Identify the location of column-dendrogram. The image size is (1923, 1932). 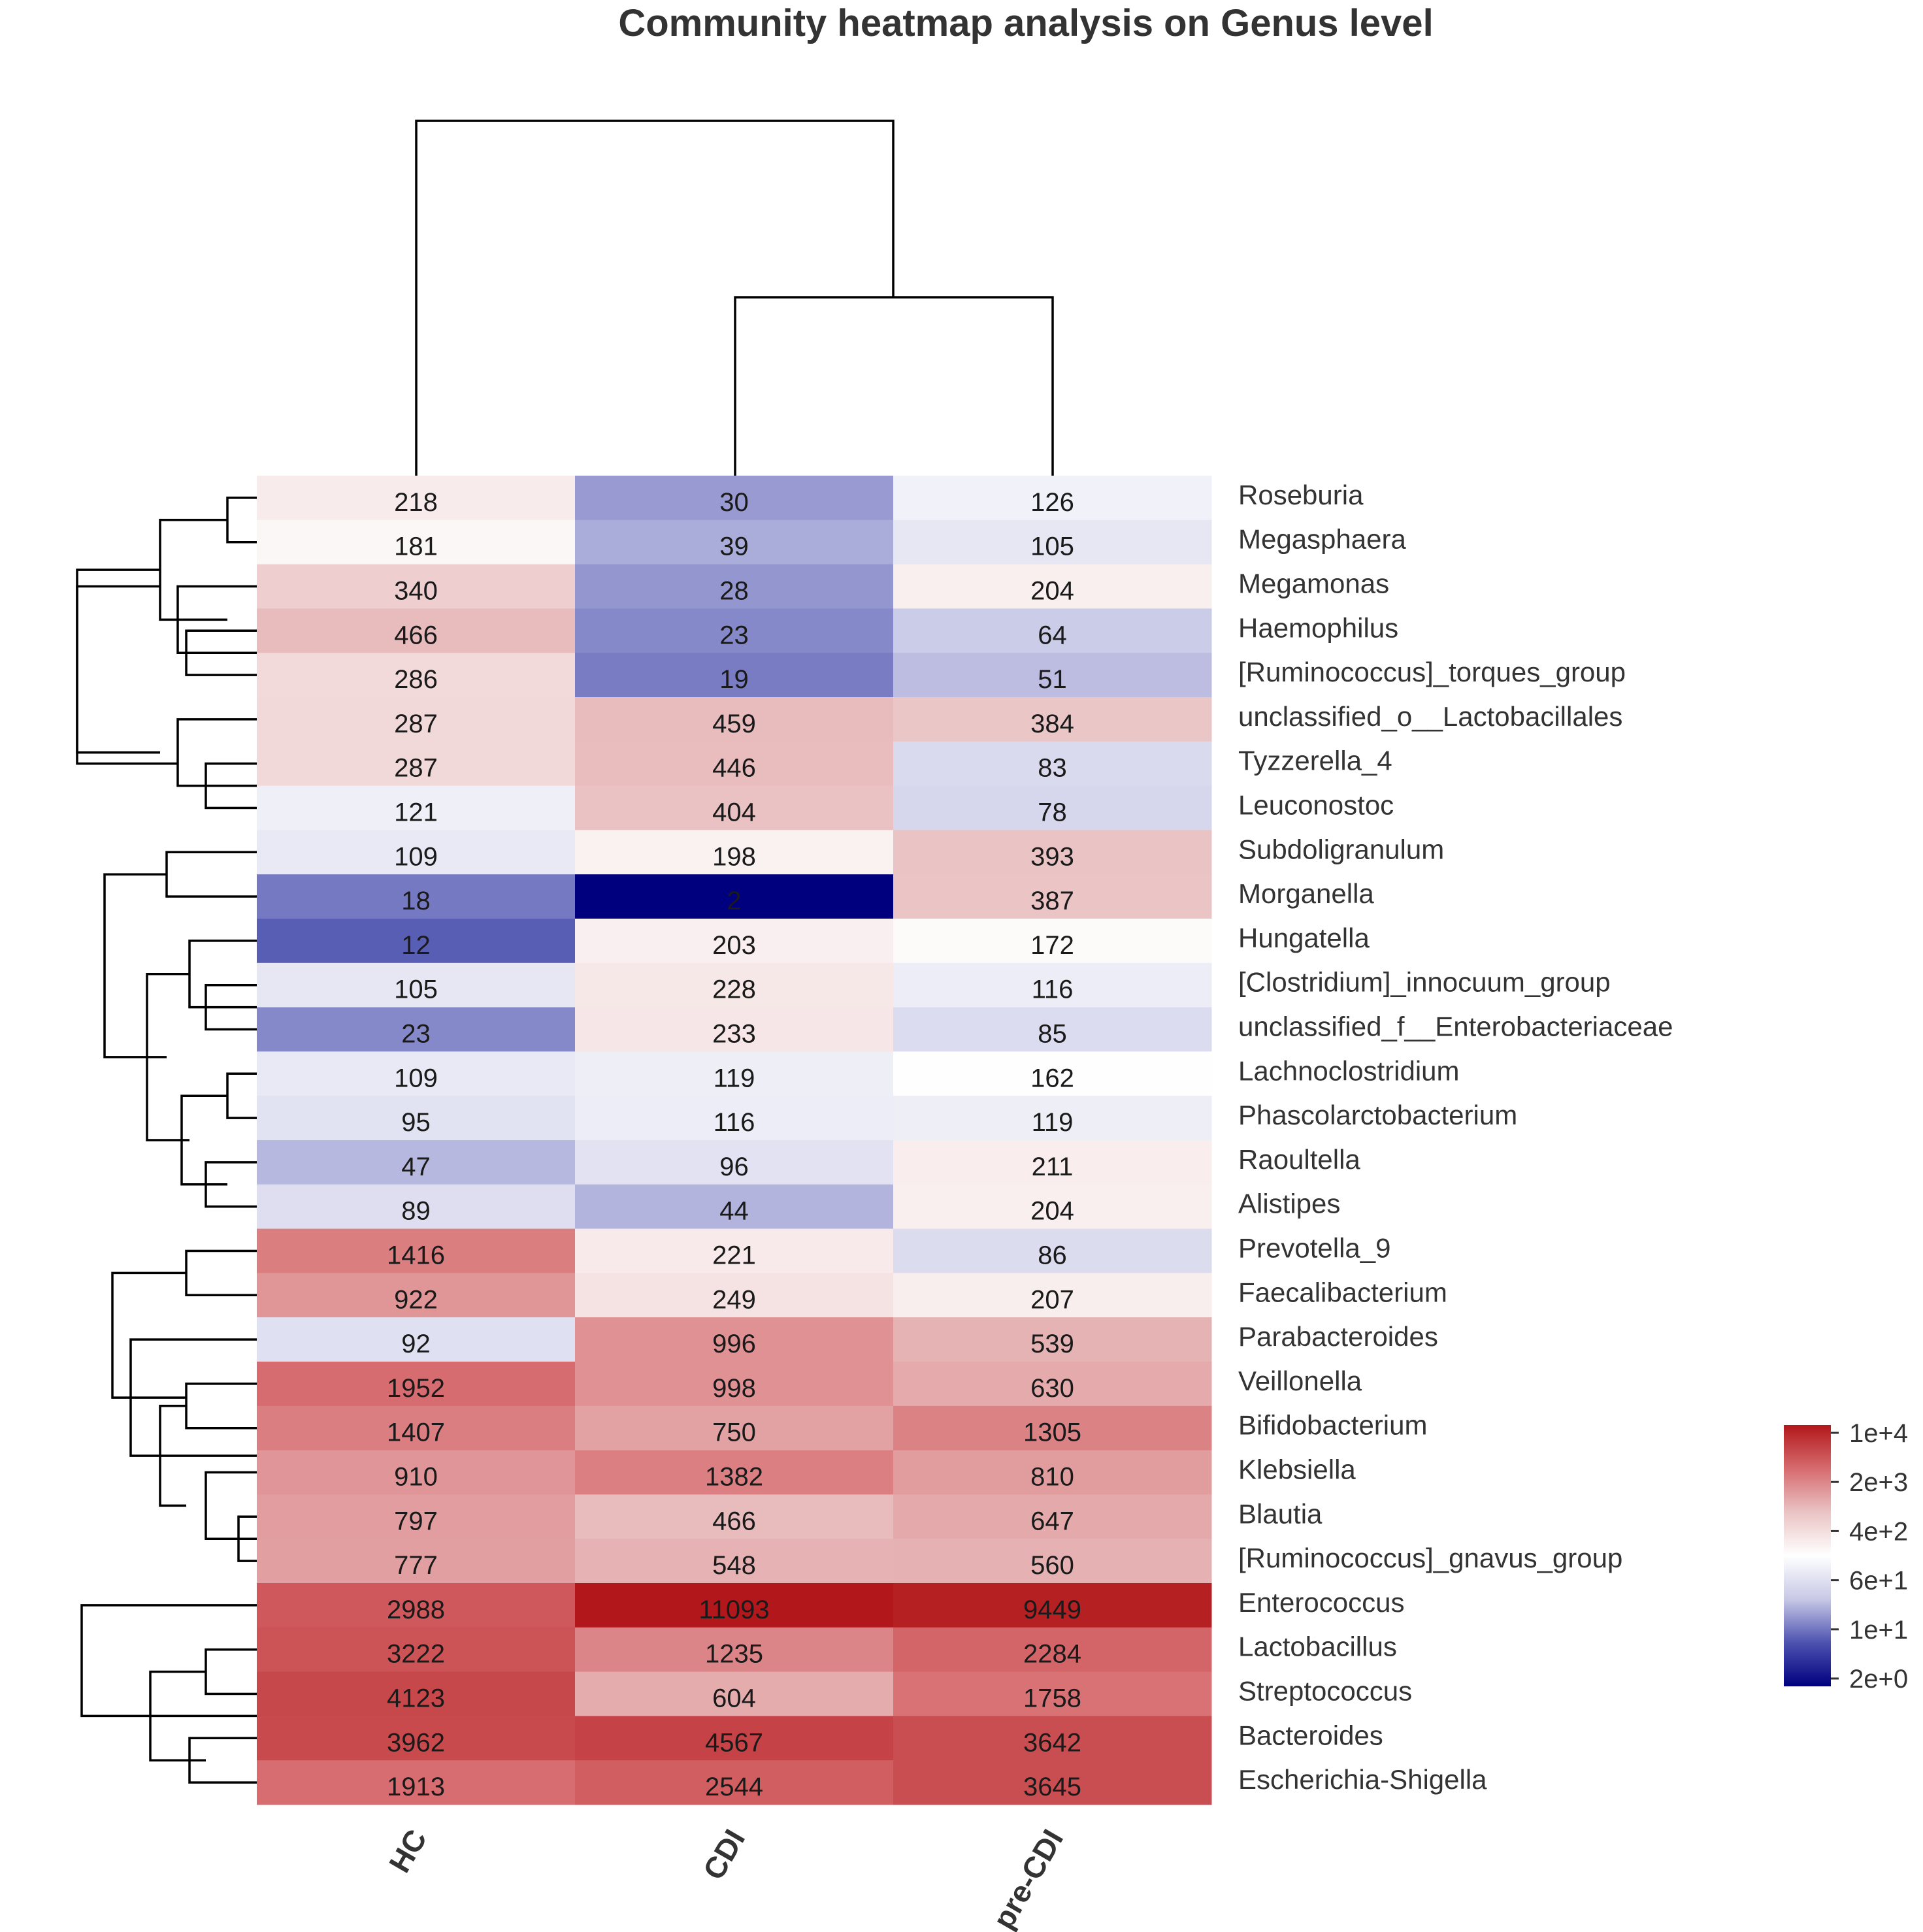
(734, 298).